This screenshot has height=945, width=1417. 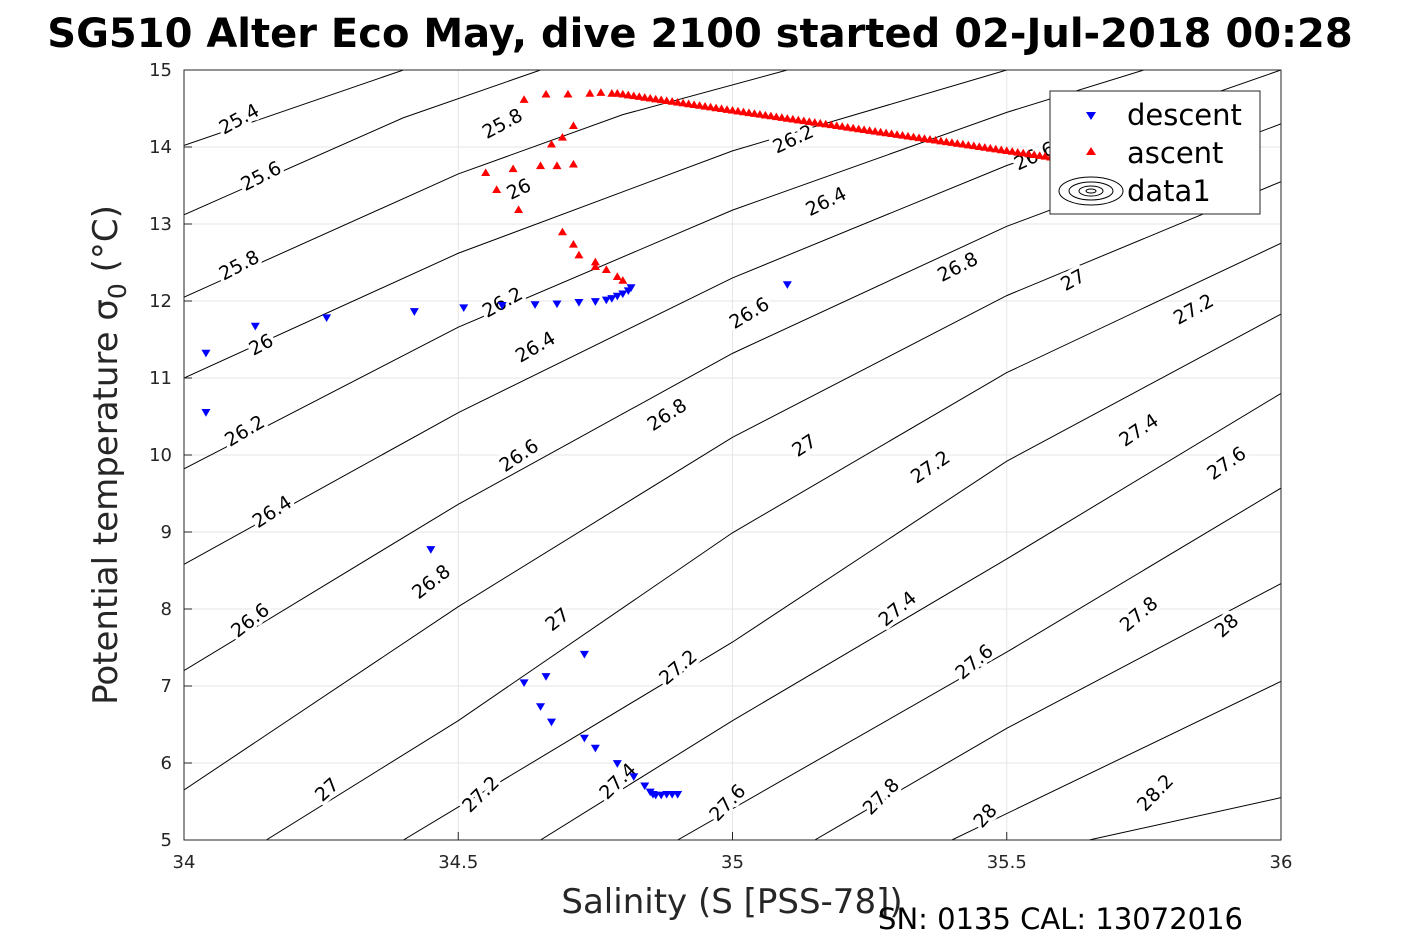 I want to click on y-tick-label: 8, so click(x=166, y=609).